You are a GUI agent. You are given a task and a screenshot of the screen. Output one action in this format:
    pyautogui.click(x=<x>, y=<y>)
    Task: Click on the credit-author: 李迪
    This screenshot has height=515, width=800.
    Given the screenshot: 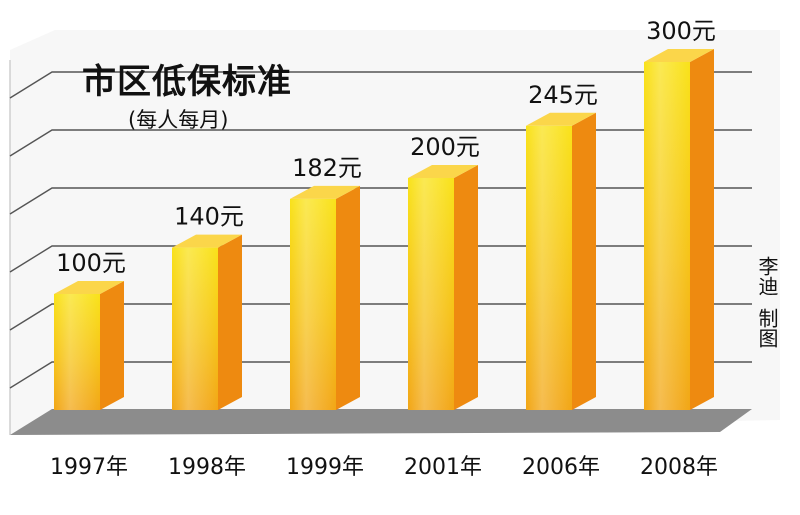 What is the action you would take?
    pyautogui.click(x=767, y=276)
    